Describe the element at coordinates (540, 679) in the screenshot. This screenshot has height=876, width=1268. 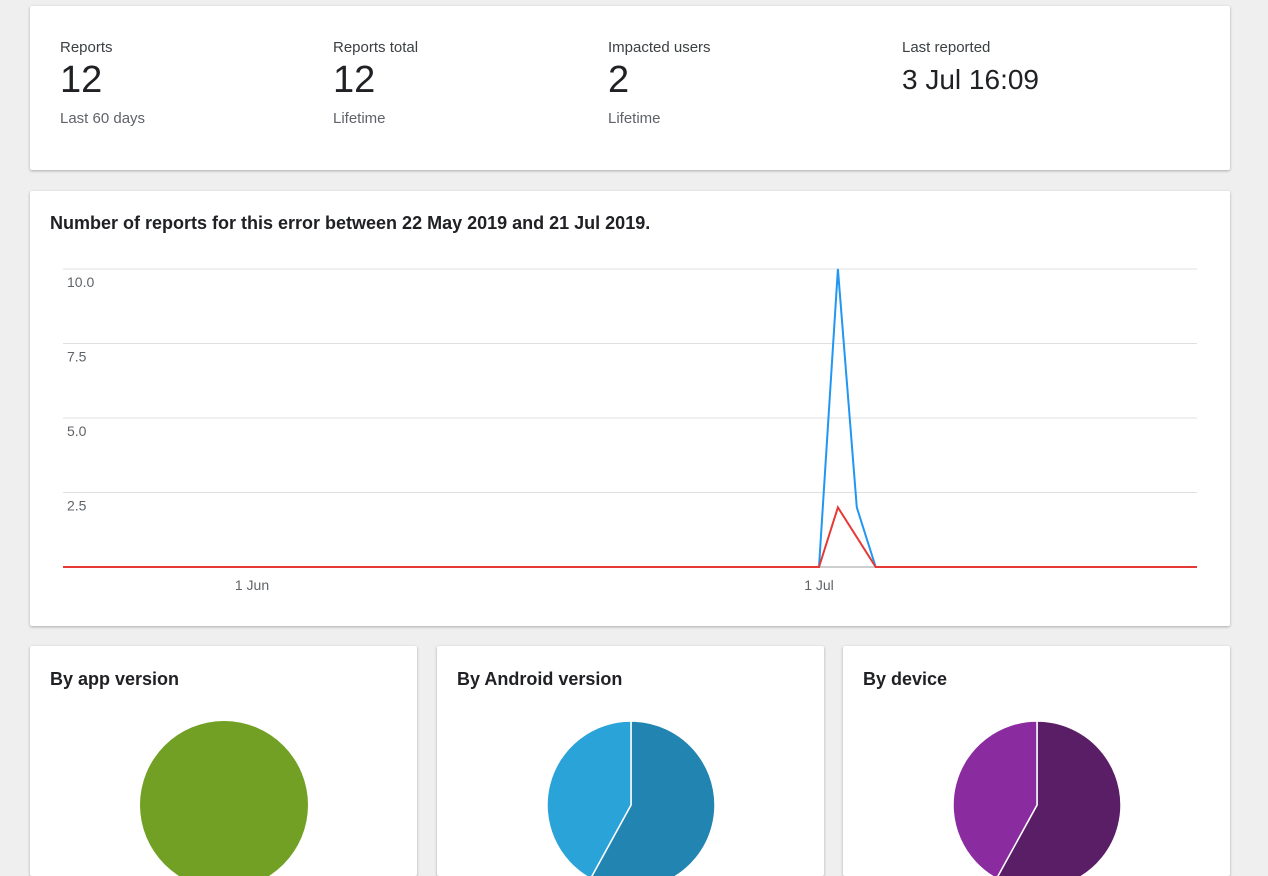
I see `android-version-title: By Android version` at that location.